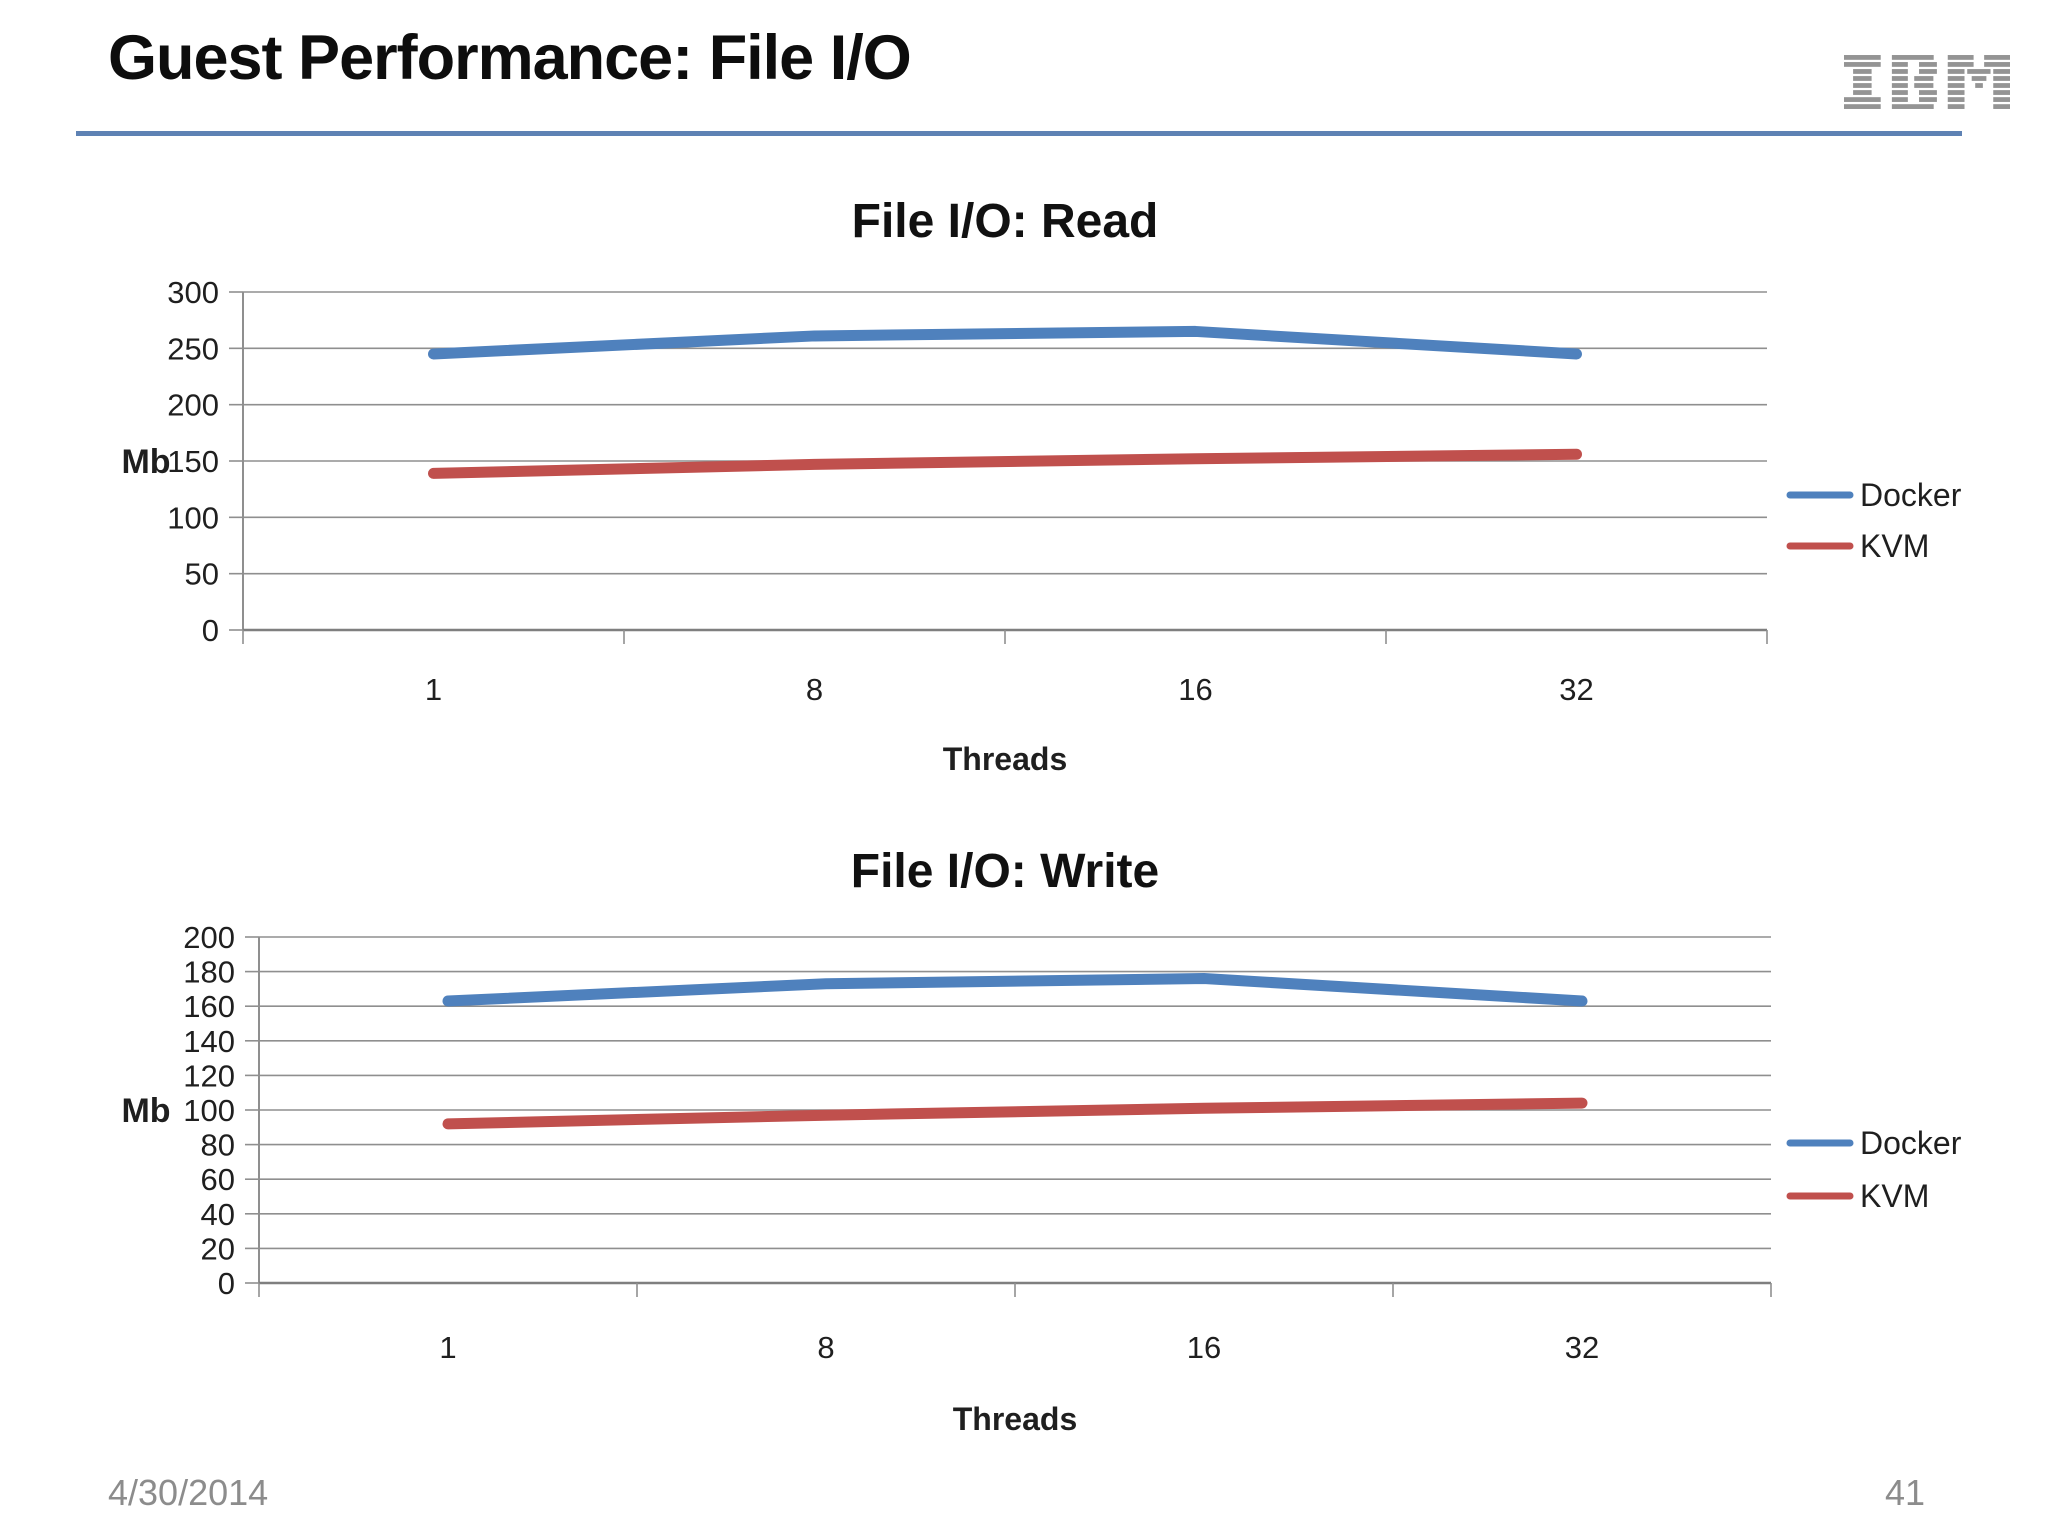  I want to click on y-tick-label: 20, so click(218, 1248).